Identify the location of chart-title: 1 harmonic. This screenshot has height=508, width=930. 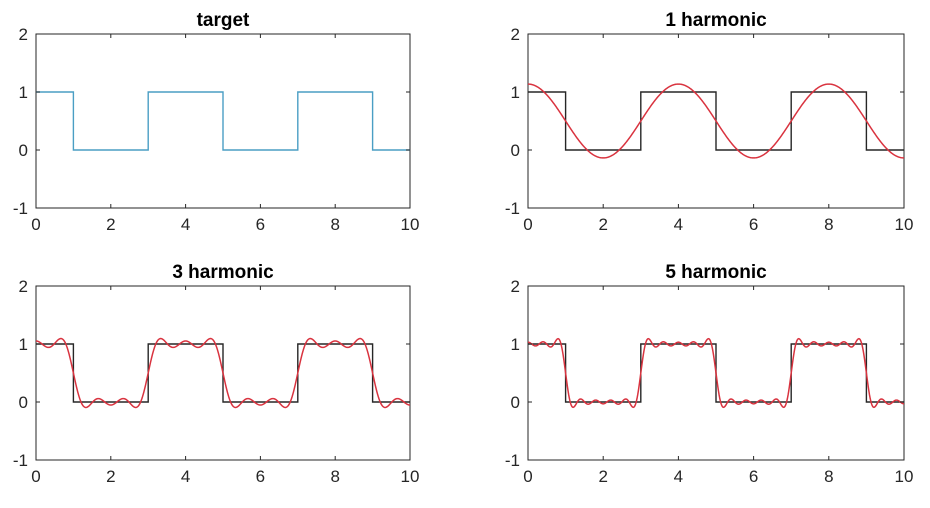
(716, 20).